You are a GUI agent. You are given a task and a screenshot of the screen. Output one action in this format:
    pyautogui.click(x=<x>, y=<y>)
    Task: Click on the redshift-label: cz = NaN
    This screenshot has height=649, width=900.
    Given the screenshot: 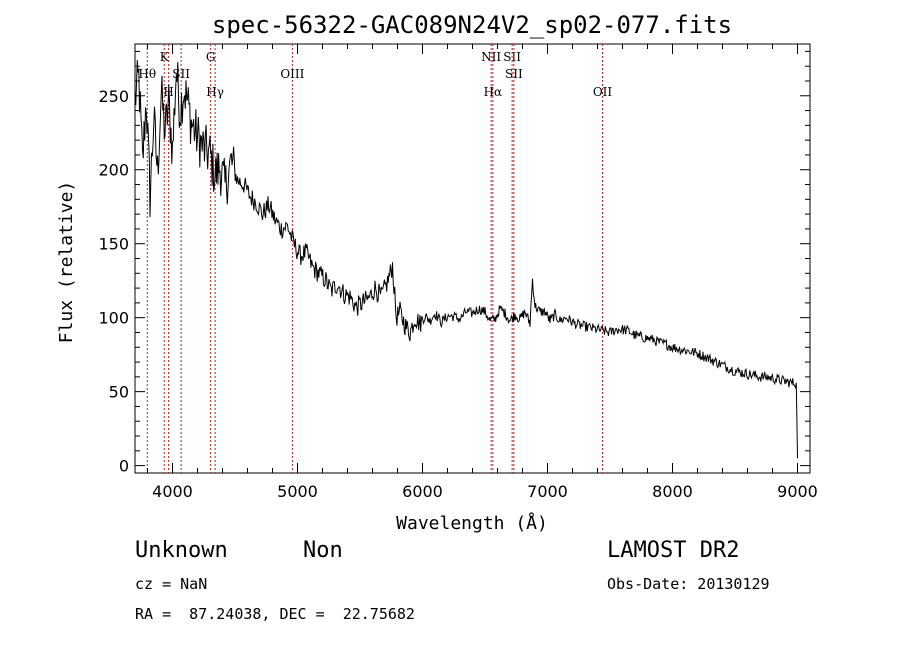 What is the action you would take?
    pyautogui.click(x=171, y=584)
    